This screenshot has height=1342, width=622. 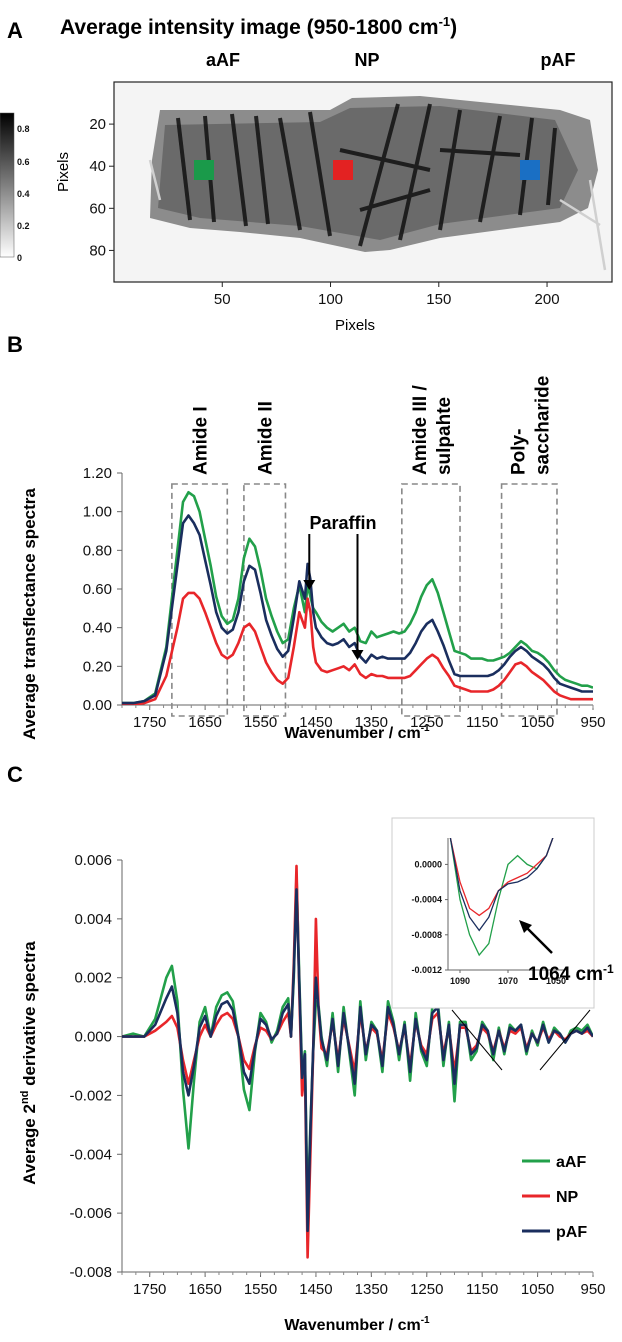 What do you see at coordinates (23, 162) in the screenshot?
I see `colorbar-tick: 0.6` at bounding box center [23, 162].